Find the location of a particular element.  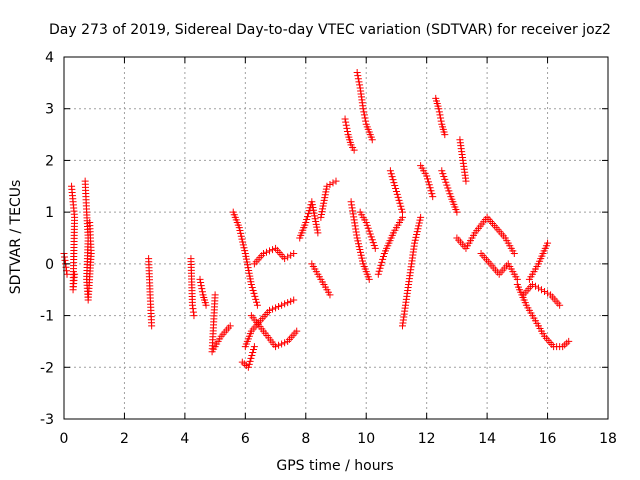

y-tick-label: -2 is located at coordinates (47, 368).